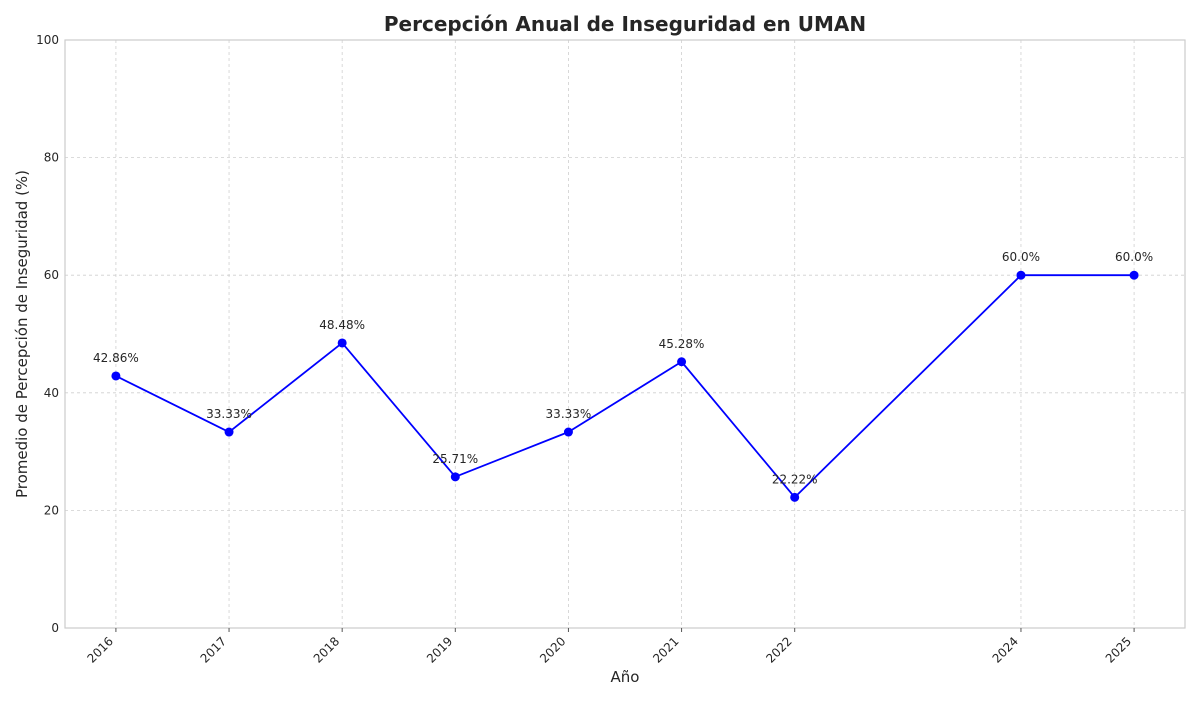  What do you see at coordinates (100, 649) in the screenshot?
I see `x-tick-label: 2016` at bounding box center [100, 649].